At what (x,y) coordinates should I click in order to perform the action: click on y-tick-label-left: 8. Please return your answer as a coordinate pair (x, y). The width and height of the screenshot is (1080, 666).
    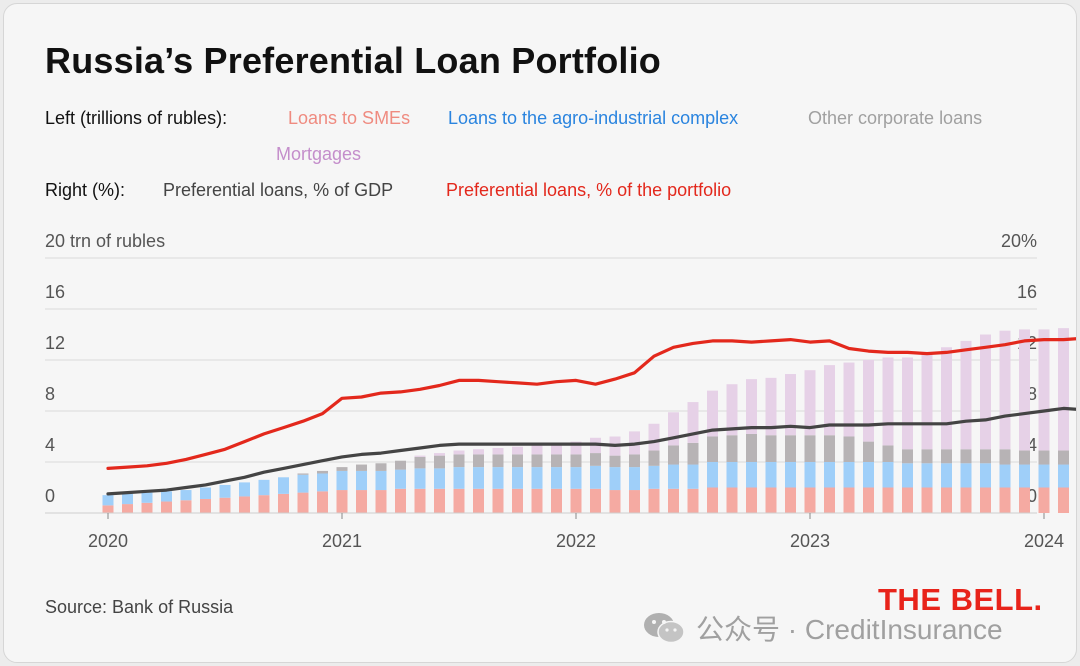
    Looking at the image, I should click on (50, 394).